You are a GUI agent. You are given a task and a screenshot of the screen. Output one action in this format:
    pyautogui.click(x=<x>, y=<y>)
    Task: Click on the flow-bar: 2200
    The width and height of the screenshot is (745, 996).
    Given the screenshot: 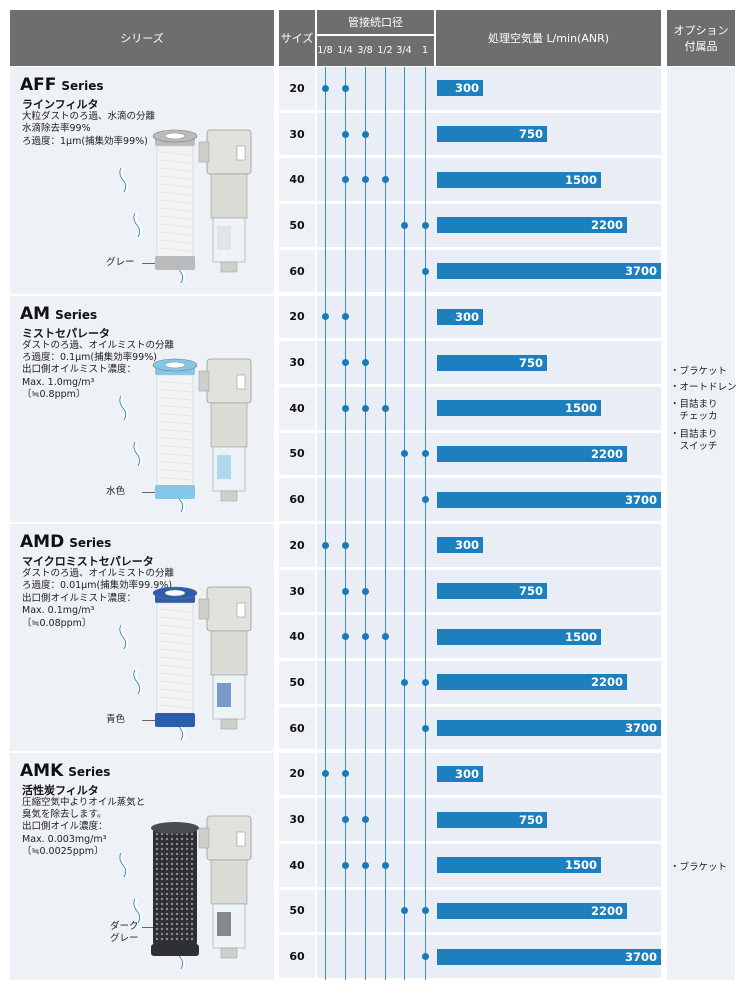 What is the action you would take?
    pyautogui.click(x=380, y=682)
    